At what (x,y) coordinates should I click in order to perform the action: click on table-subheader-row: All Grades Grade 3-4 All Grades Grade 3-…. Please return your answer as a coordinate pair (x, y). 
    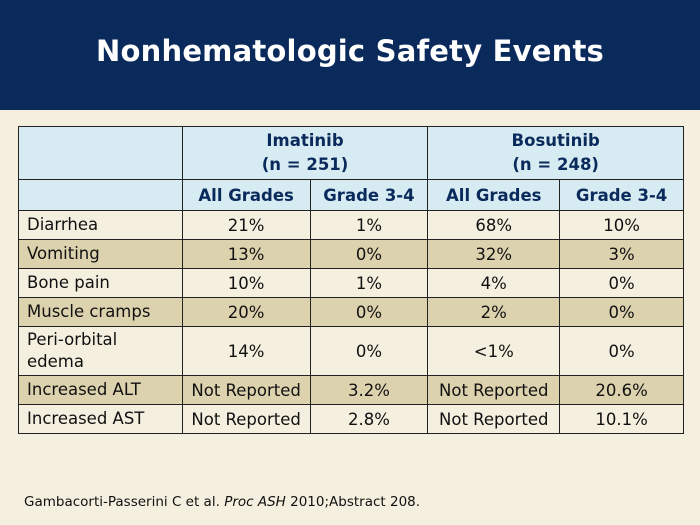
    Looking at the image, I should click on (351, 195).